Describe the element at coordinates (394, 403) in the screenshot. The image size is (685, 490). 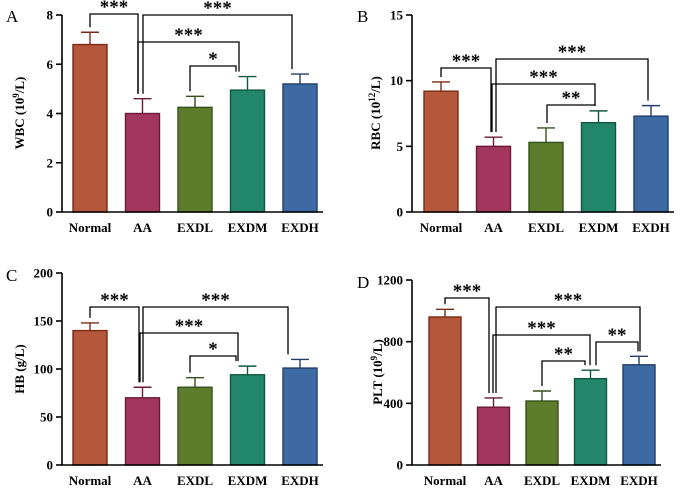
I see `y-tick-label: 400` at that location.